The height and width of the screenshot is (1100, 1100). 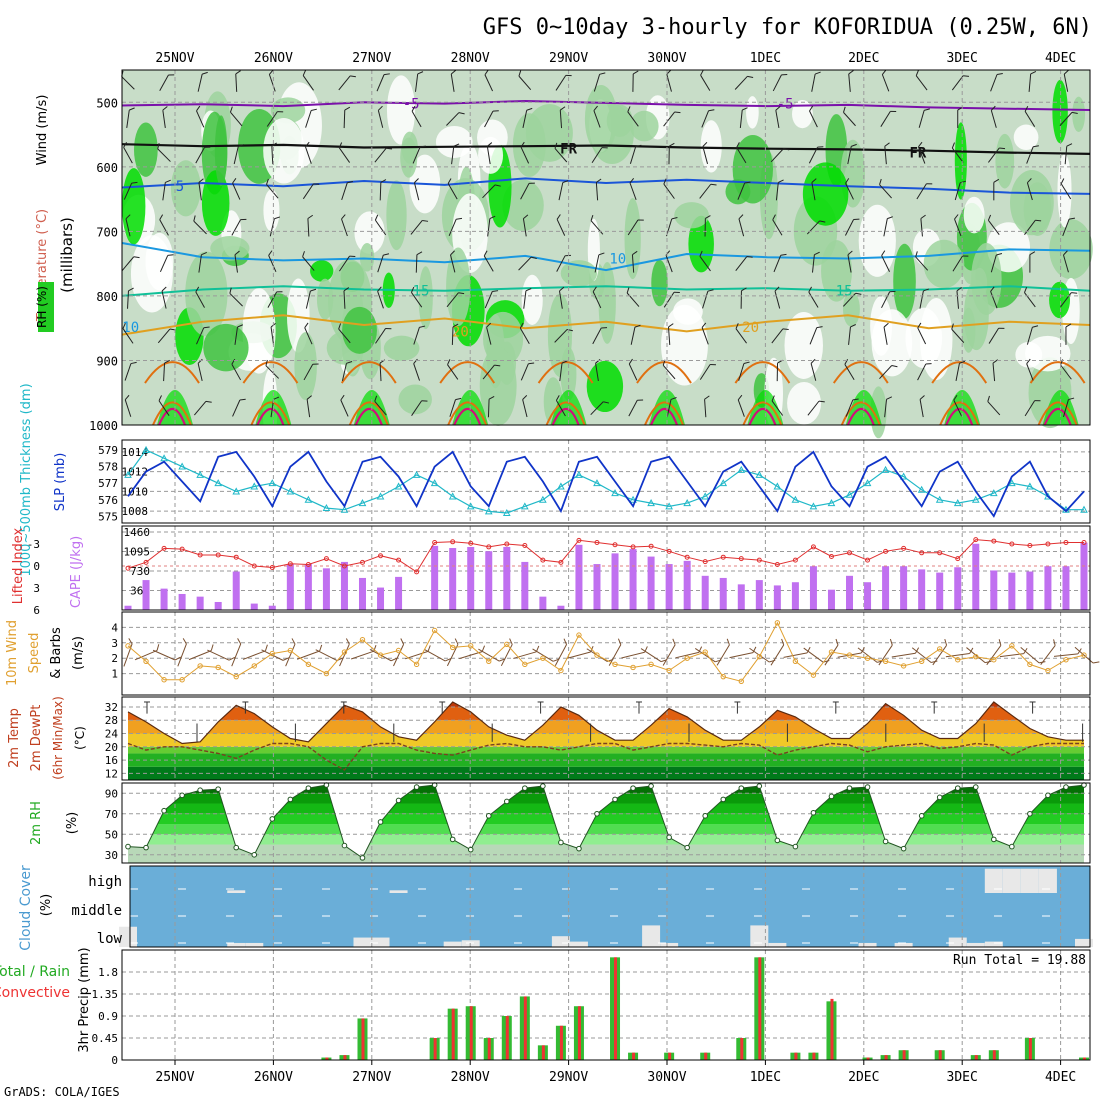 I want to click on date-label-bottom: 2DEC, so click(x=863, y=1077).